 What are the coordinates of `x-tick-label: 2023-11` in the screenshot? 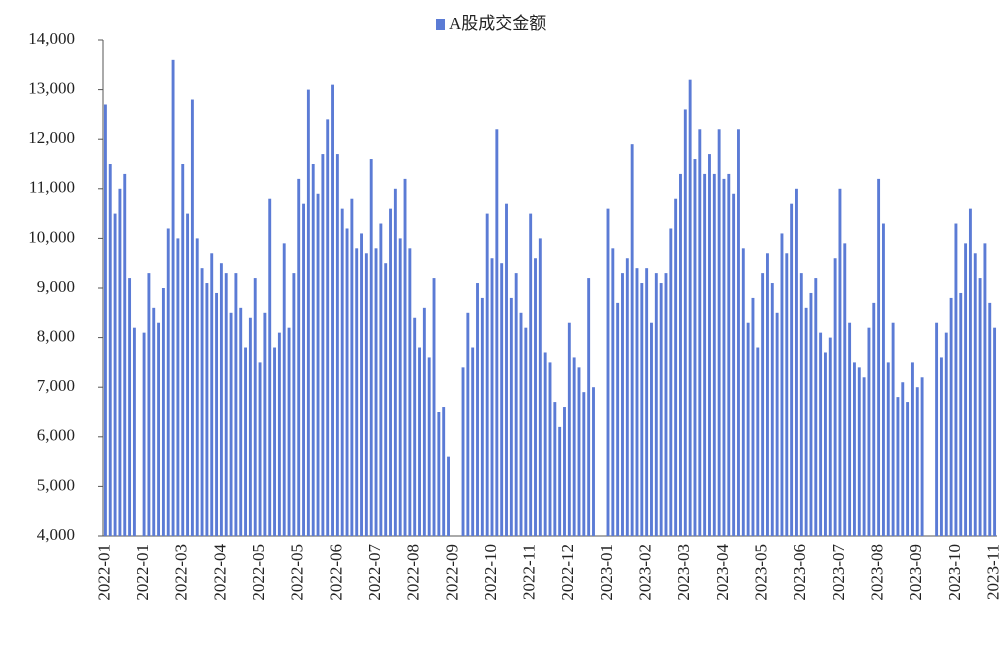 It's located at (992, 572).